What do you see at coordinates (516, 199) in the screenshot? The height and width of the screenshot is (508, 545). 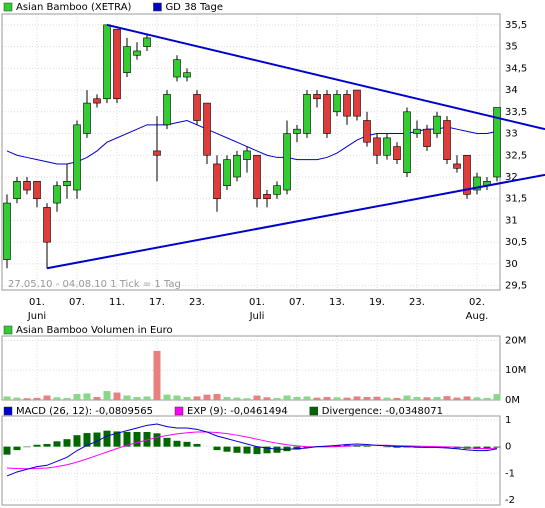 I see `y-tick-label: 31,5` at bounding box center [516, 199].